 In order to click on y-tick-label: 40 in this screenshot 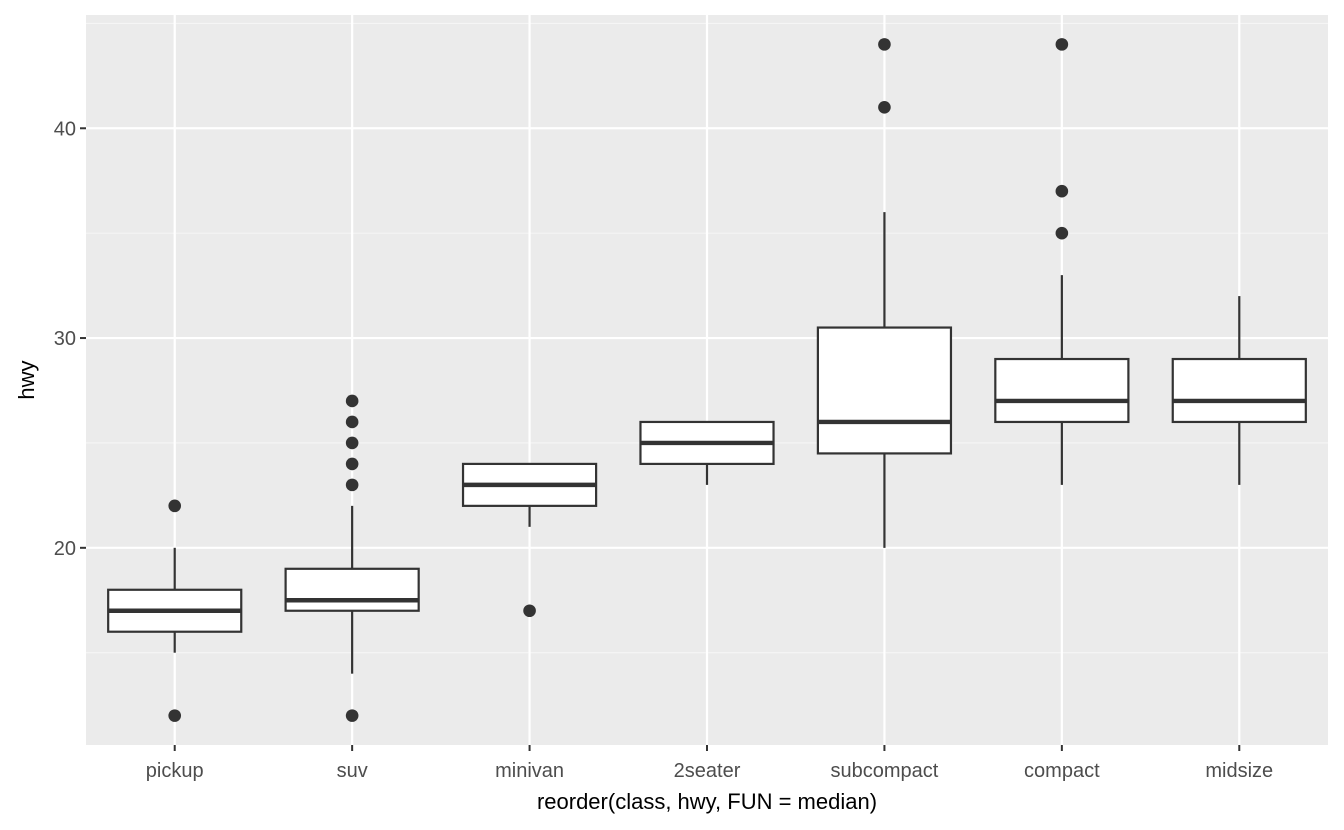, I will do `click(65, 129)`.